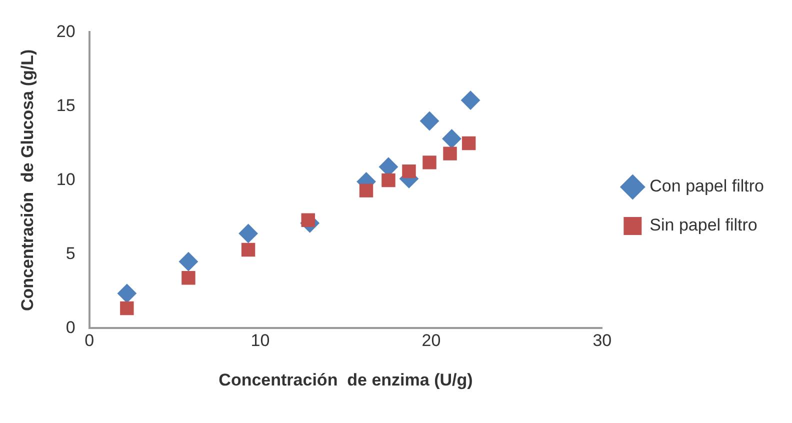 The width and height of the screenshot is (792, 423). Describe the element at coordinates (66, 31) in the screenshot. I see `y-tick-label: 20` at that location.